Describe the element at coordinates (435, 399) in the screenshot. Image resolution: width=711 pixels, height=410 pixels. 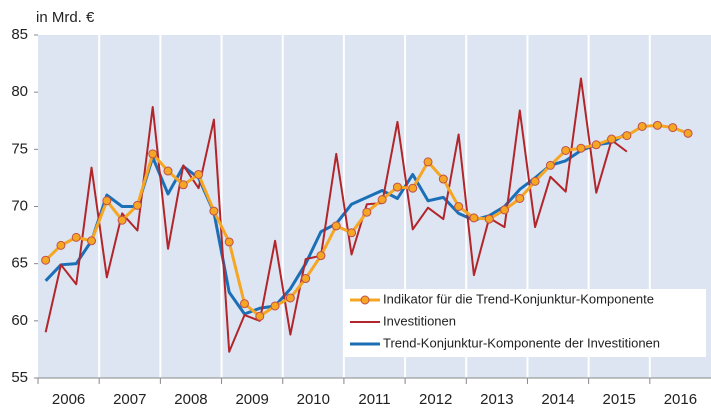
I see `x-tick-label: 2012` at that location.